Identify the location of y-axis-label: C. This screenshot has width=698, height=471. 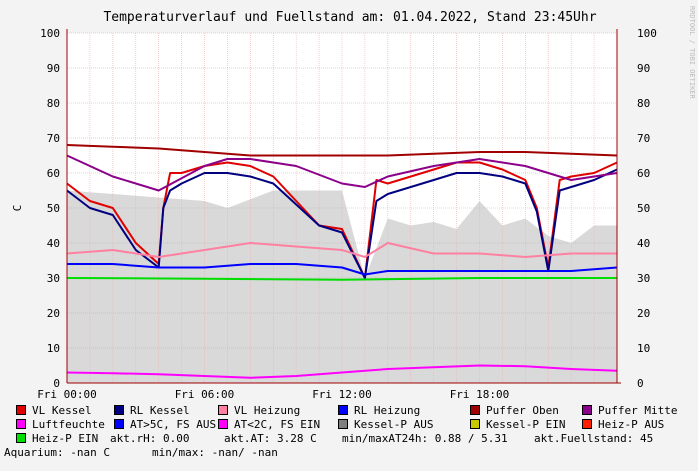
(17, 208).